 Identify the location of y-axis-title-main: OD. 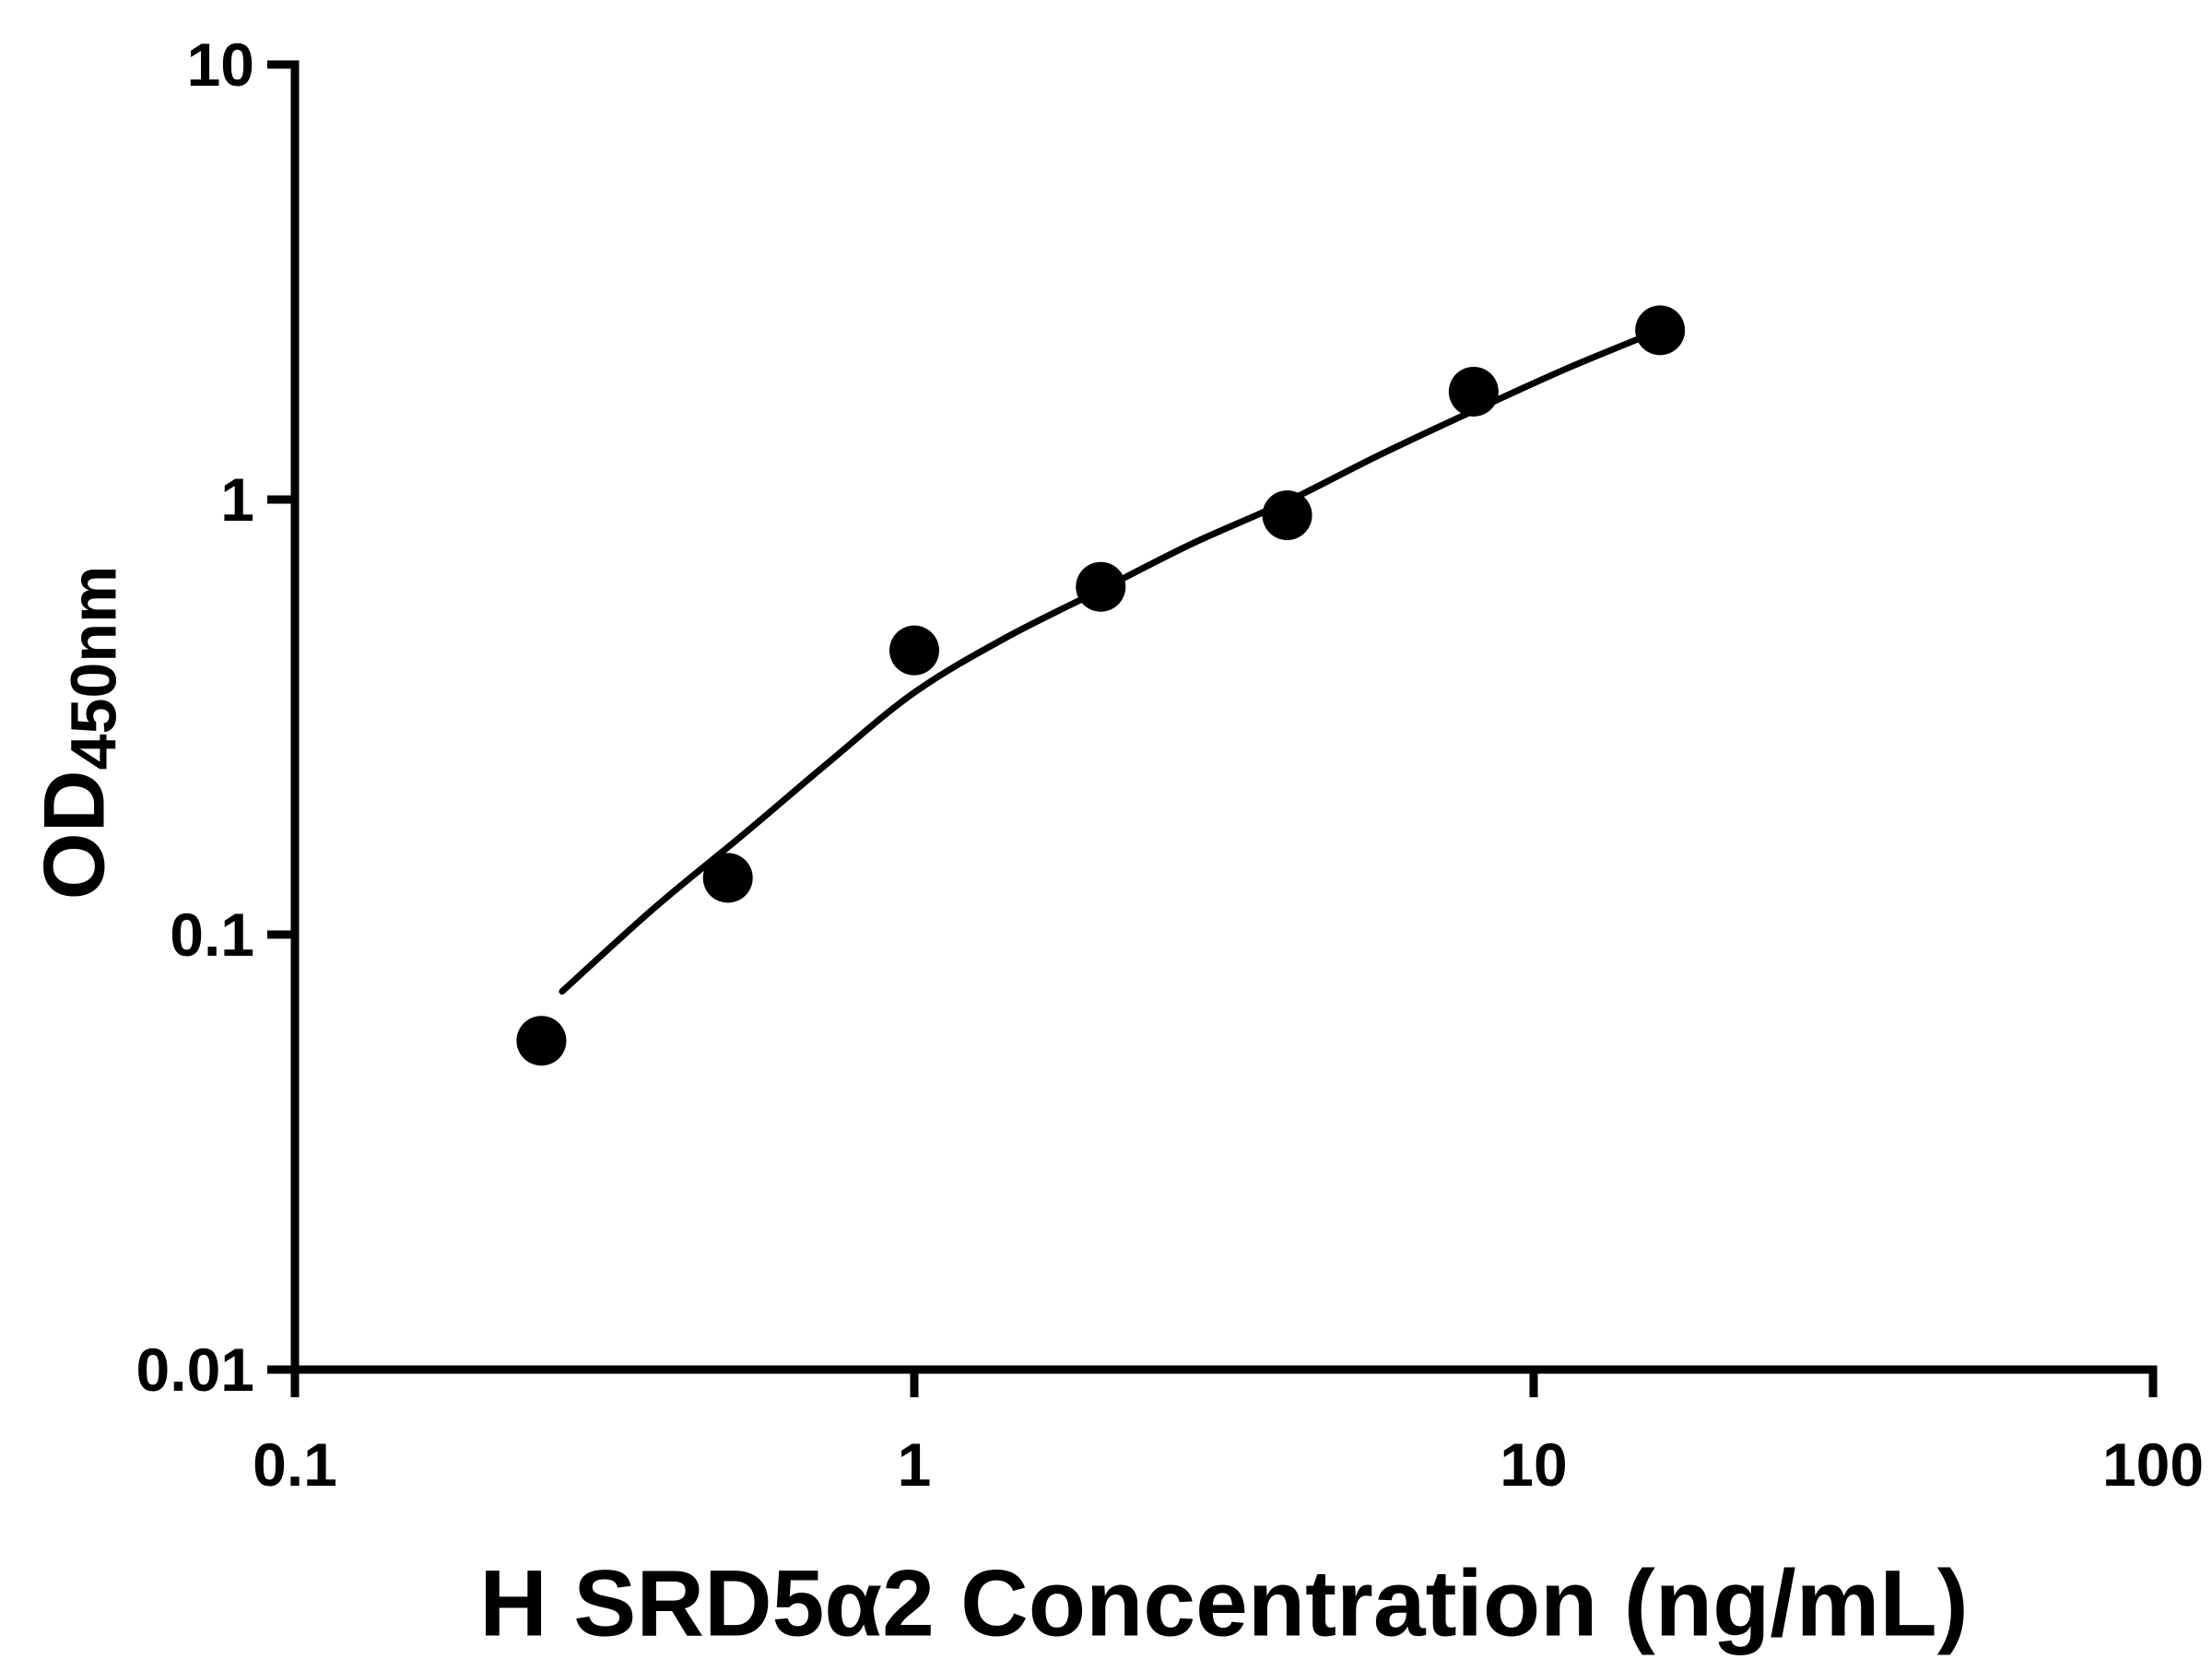
(74, 835).